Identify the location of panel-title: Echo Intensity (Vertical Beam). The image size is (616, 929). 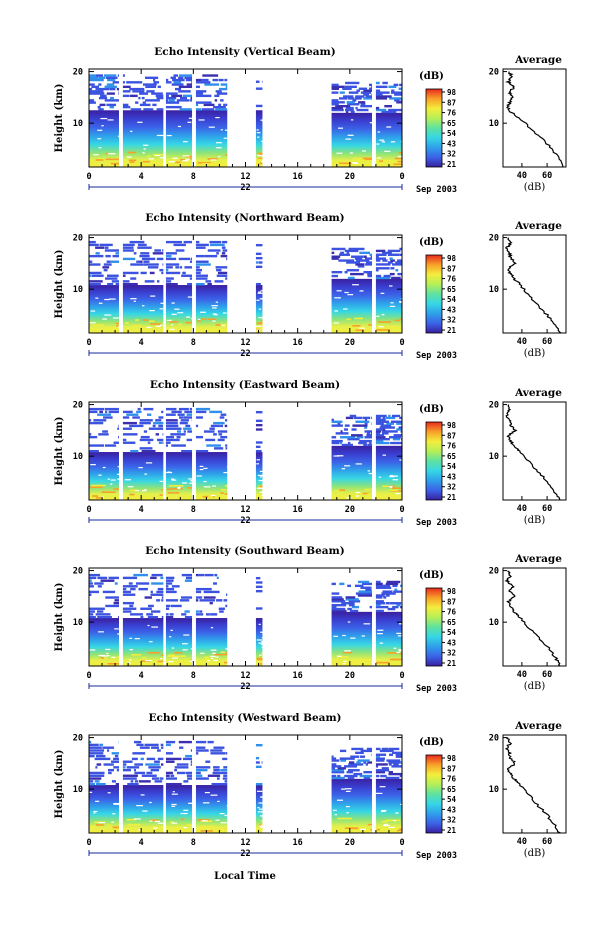
(244, 52).